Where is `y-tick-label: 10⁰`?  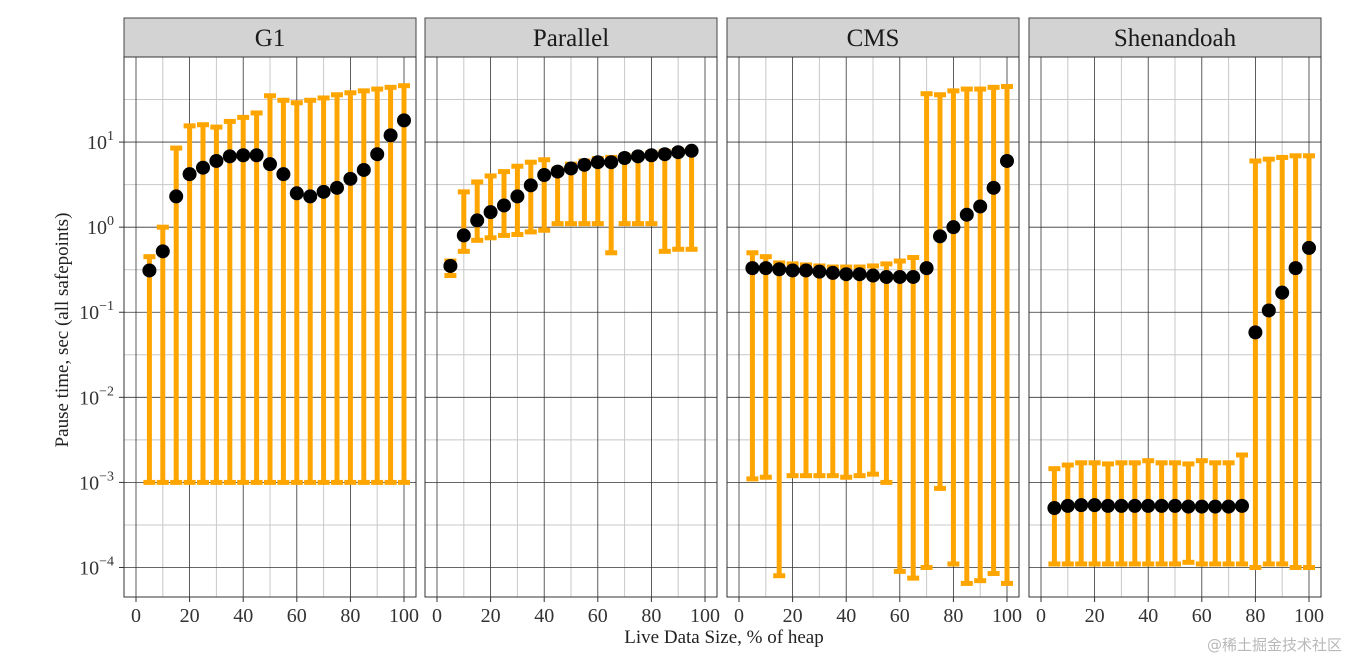
y-tick-label: 10⁰ is located at coordinates (100, 226).